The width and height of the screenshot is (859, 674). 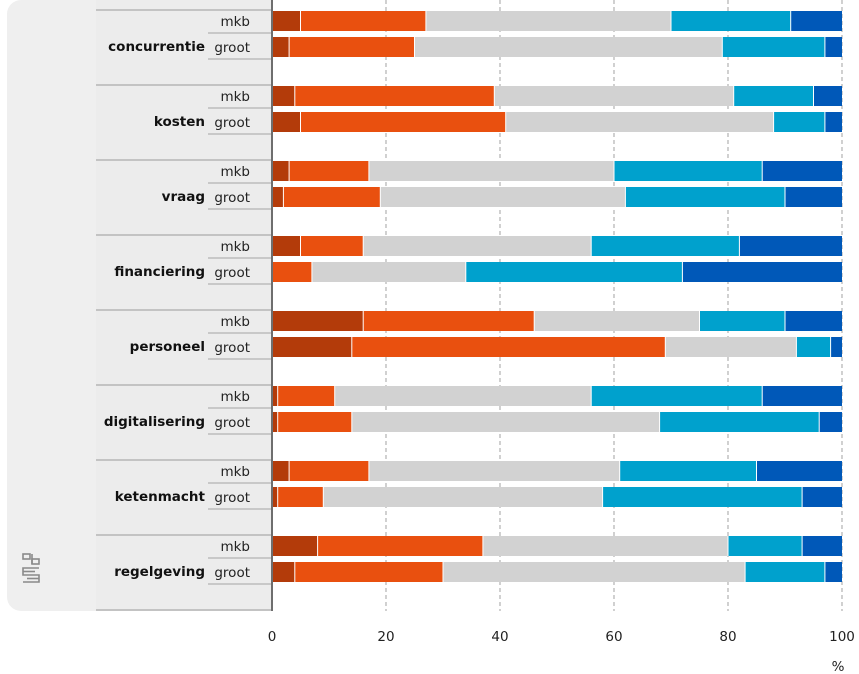 I want to click on category-label: regelgeving, so click(x=159, y=572).